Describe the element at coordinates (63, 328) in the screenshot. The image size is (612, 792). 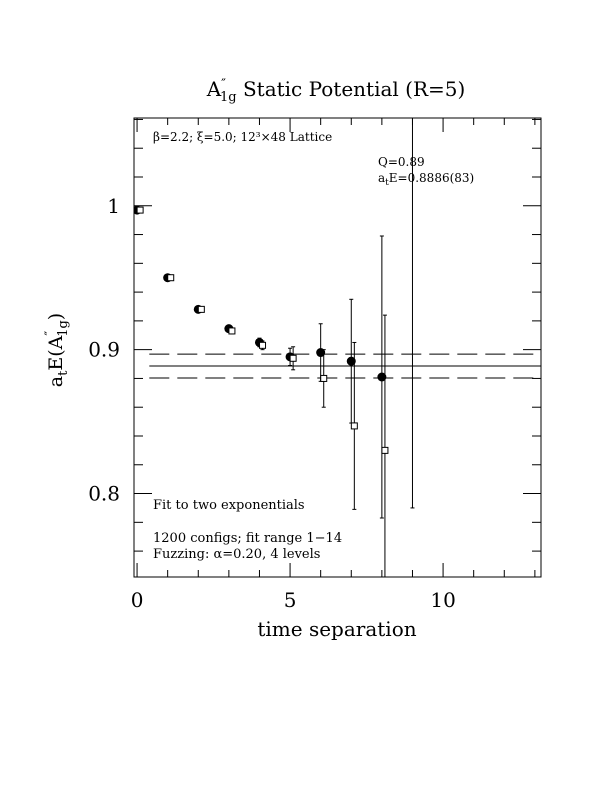
I see `ylabel-part: 1g` at that location.